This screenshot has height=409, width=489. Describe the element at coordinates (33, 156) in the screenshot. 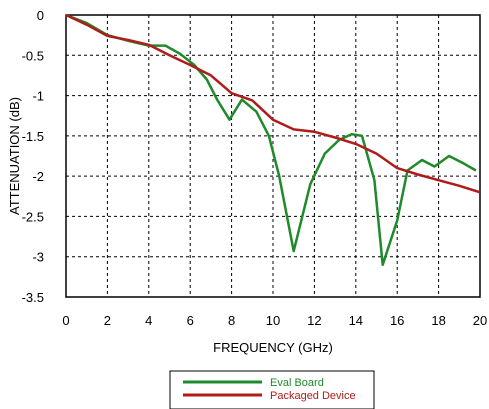

I see `y-tick-labels: 0 -0.5 -1 -1.5 -2 -2.5 -3 -3.5` at that location.